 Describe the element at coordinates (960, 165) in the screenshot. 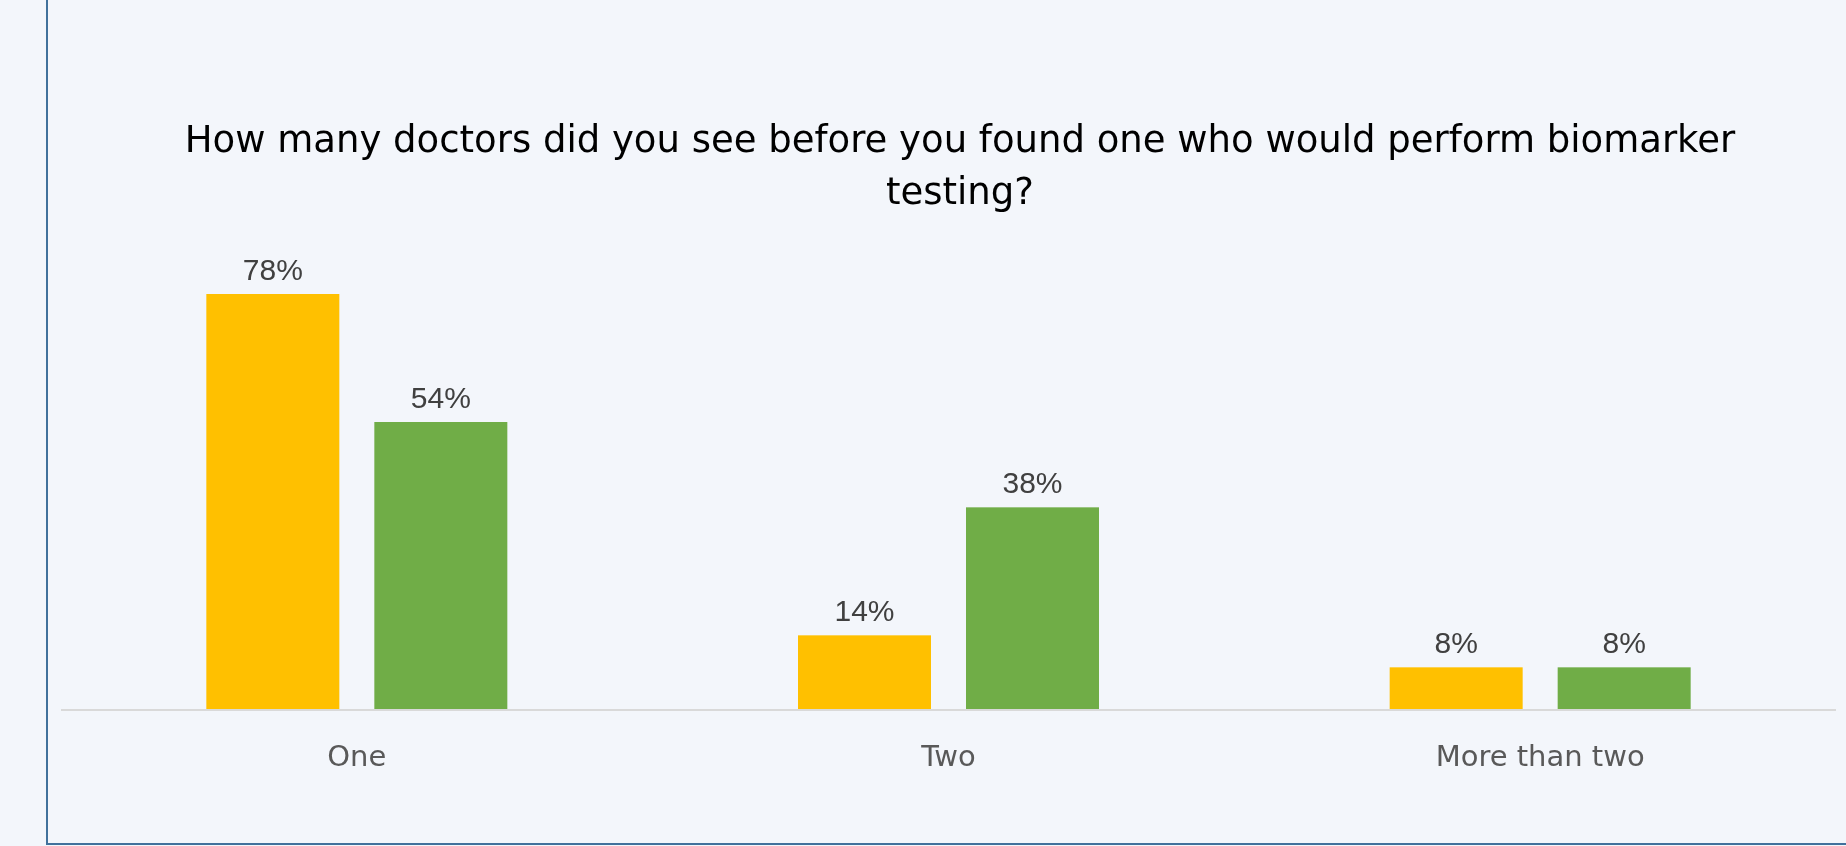

I see `chart-title: How many doctors did you see before you found one who would perform biomarker testing?` at that location.